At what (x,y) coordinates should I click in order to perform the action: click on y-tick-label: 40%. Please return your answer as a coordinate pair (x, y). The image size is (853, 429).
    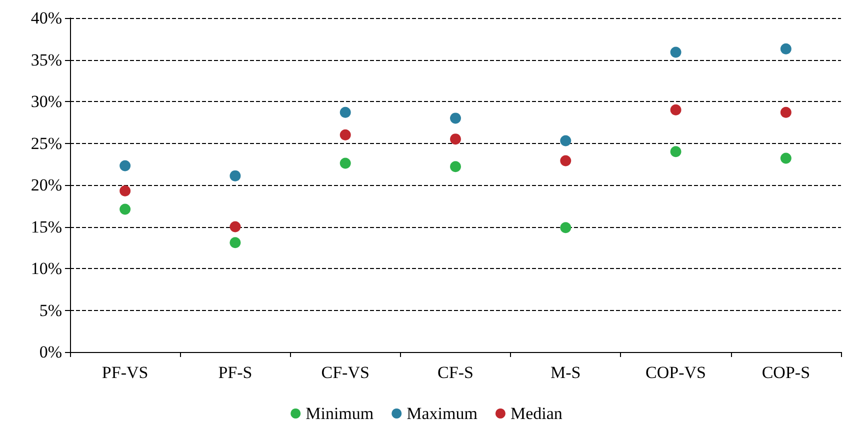
    Looking at the image, I should click on (46, 18).